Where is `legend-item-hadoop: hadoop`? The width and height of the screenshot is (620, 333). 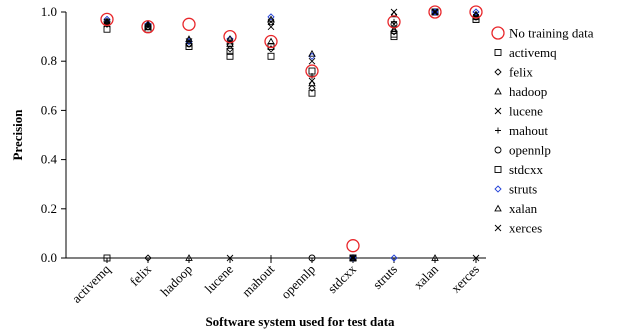 legend-item-hadoop: hadoop is located at coordinates (520, 91).